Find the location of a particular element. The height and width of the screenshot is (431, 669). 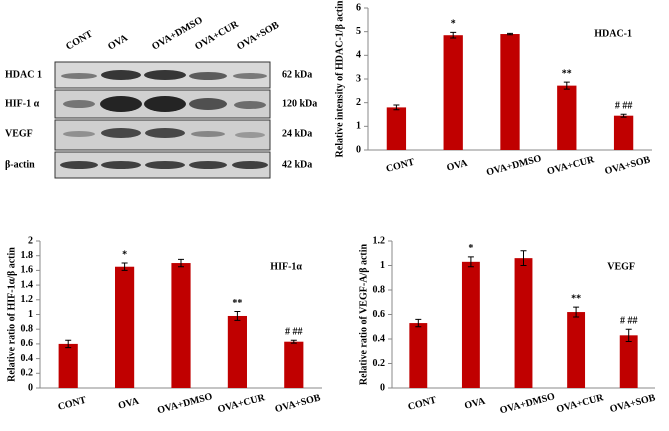

y-tick-label: 3 is located at coordinates (358, 78).